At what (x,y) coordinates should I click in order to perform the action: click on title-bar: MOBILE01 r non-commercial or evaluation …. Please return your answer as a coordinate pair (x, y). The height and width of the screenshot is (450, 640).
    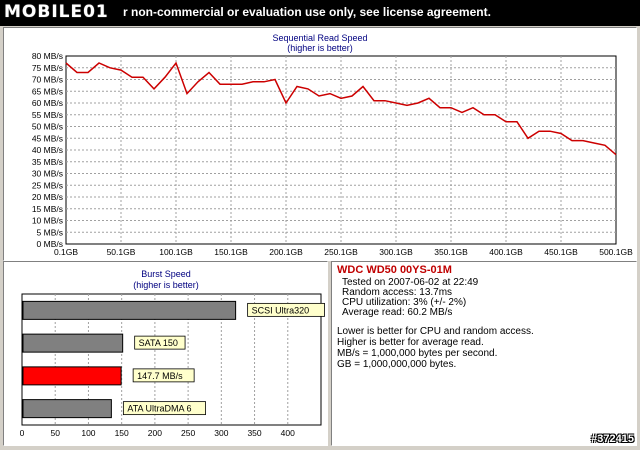
    Looking at the image, I should click on (320, 13).